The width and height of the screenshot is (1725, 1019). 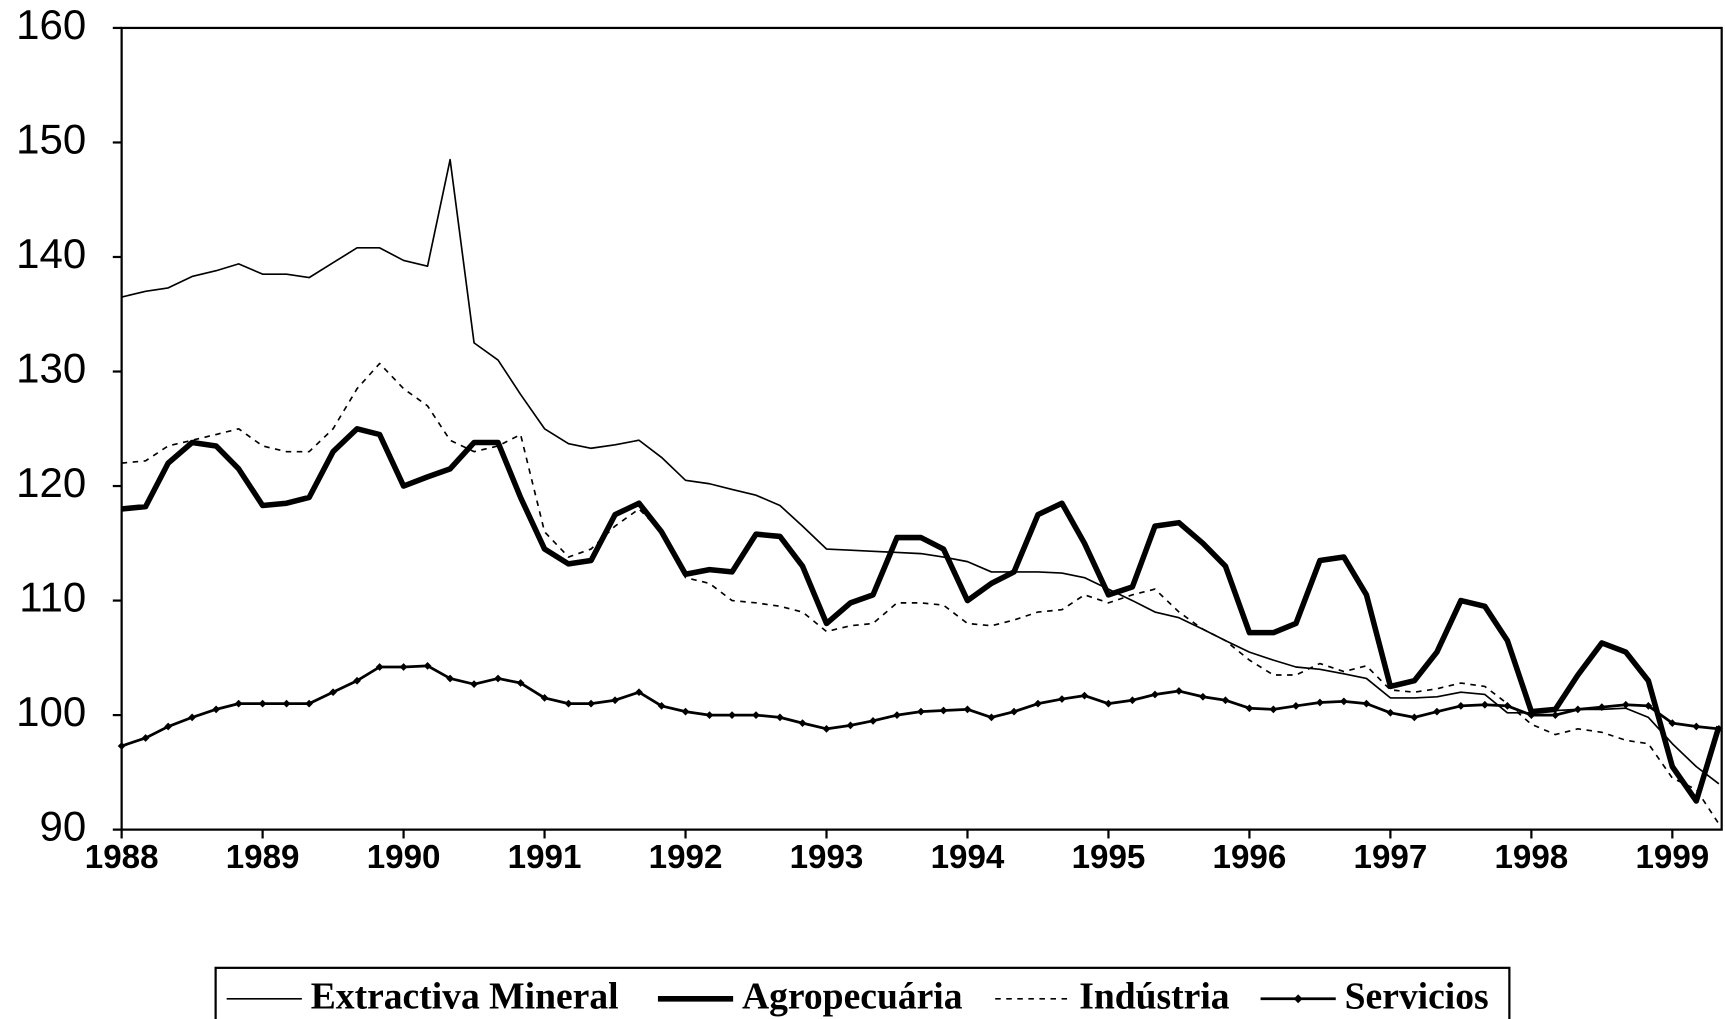 What do you see at coordinates (920, 706) in the screenshot?
I see `series-line` at bounding box center [920, 706].